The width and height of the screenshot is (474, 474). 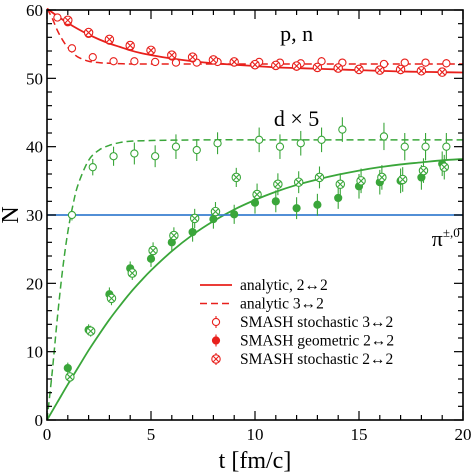 I want to click on x-tick-label: 10, so click(x=255, y=434).